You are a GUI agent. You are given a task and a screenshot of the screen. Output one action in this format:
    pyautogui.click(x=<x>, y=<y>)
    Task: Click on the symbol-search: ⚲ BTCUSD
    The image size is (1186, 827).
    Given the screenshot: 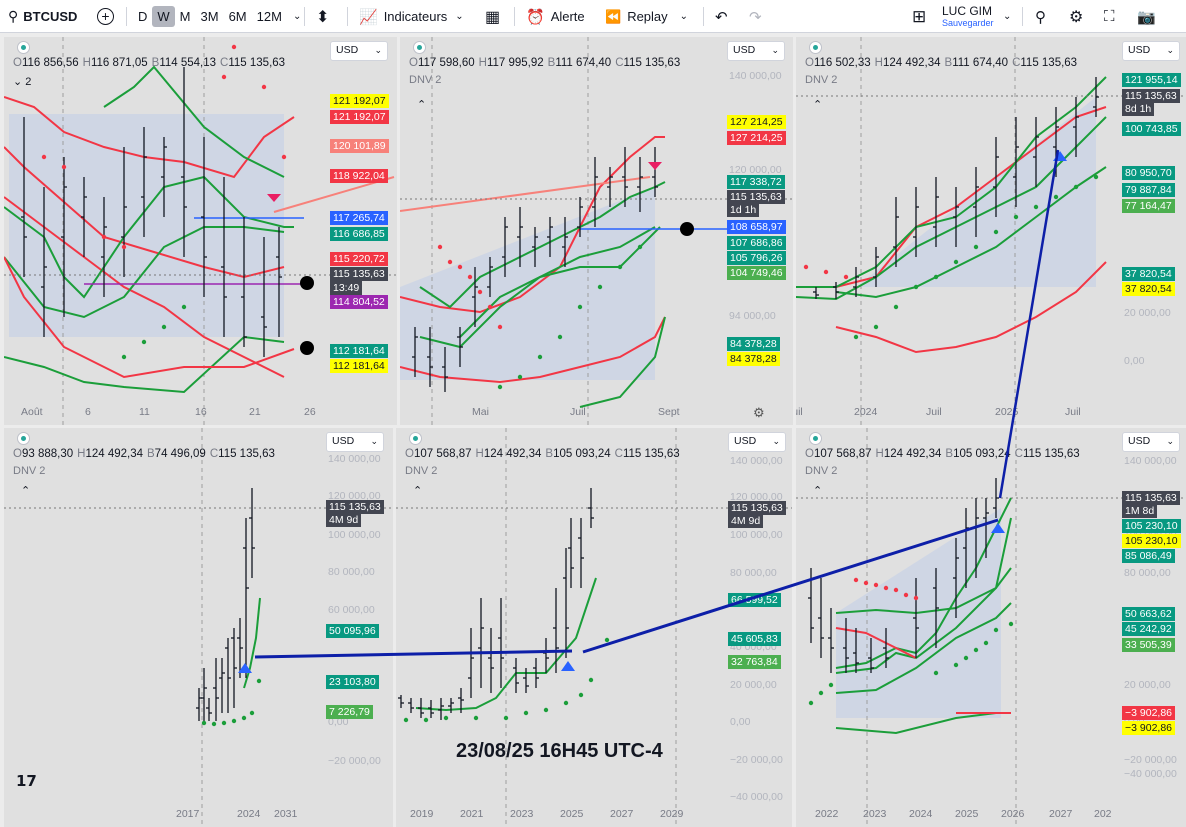 What is the action you would take?
    pyautogui.click(x=42, y=16)
    